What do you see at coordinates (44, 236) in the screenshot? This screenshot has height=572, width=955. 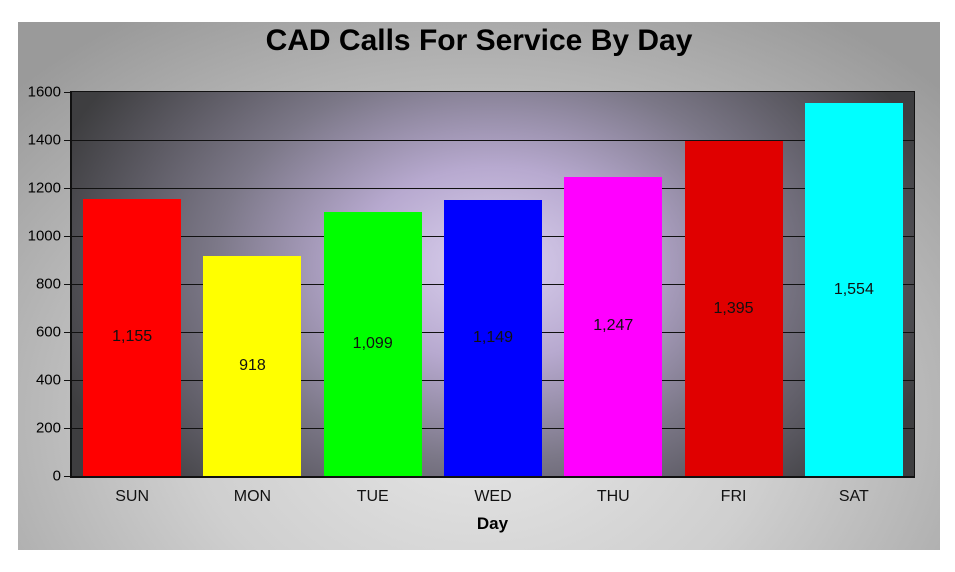 I see `y-tick-label: 1000` at bounding box center [44, 236].